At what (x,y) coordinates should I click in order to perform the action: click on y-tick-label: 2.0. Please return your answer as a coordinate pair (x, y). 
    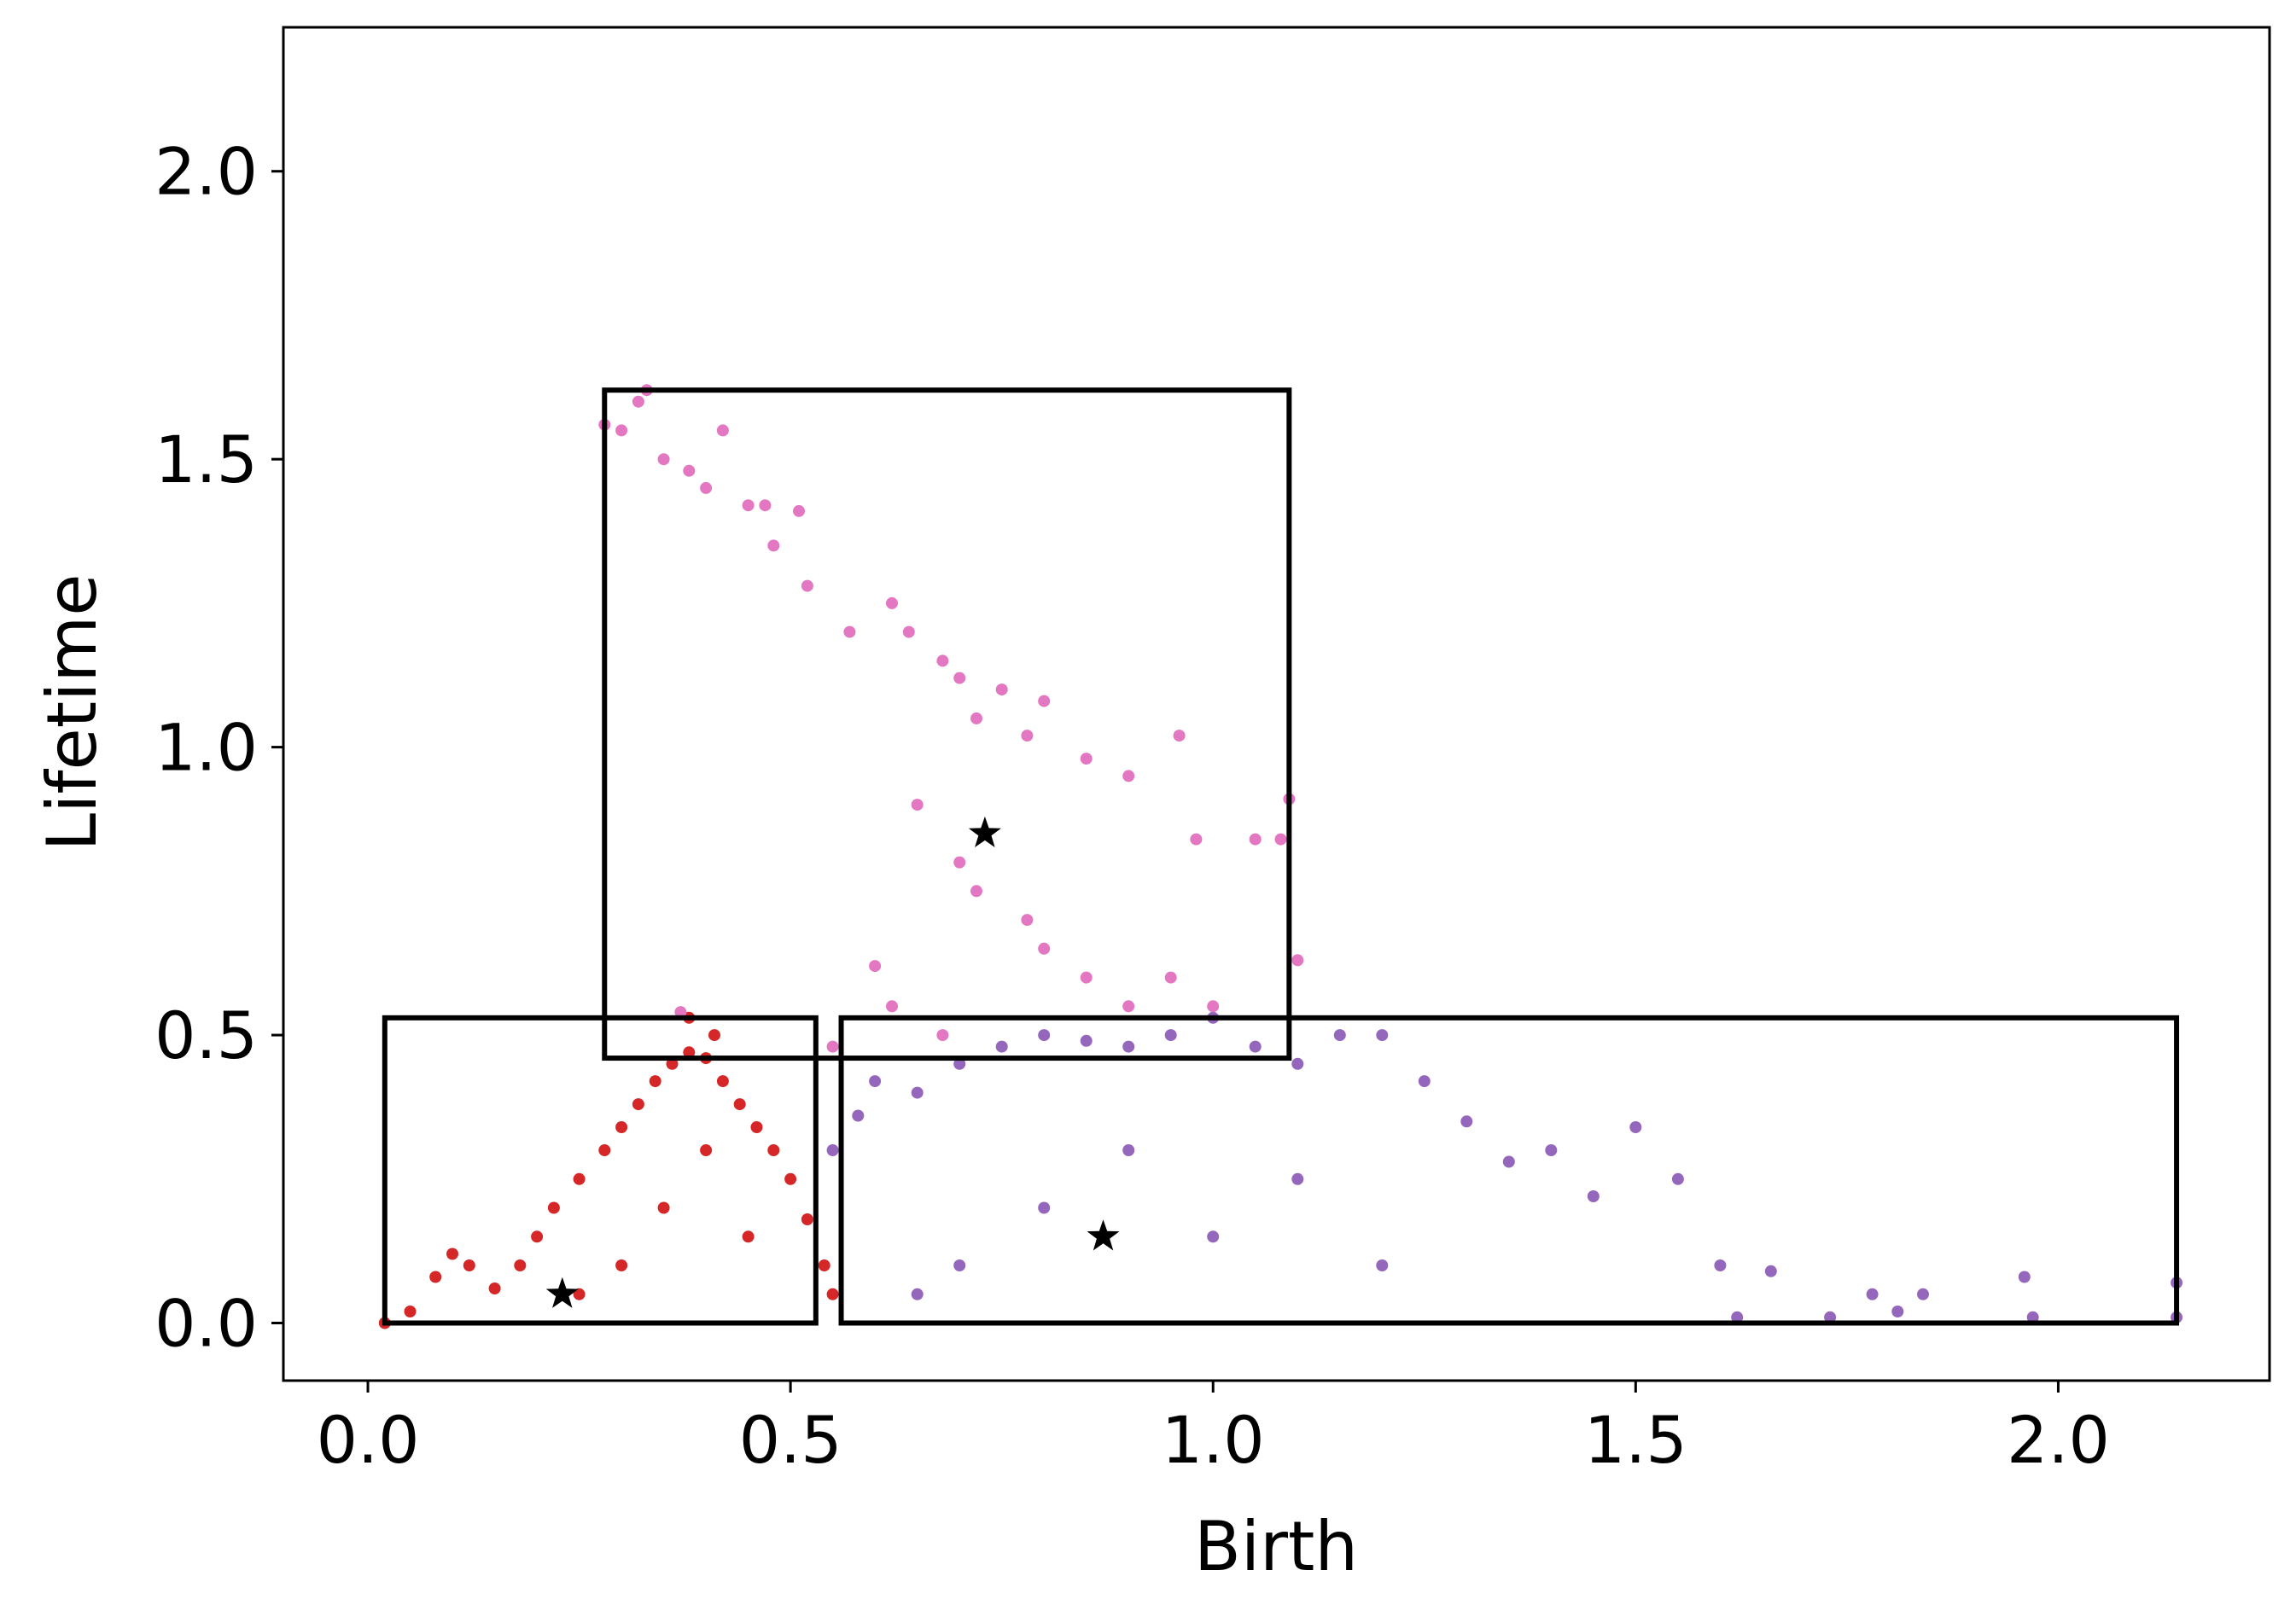
    Looking at the image, I should click on (206, 172).